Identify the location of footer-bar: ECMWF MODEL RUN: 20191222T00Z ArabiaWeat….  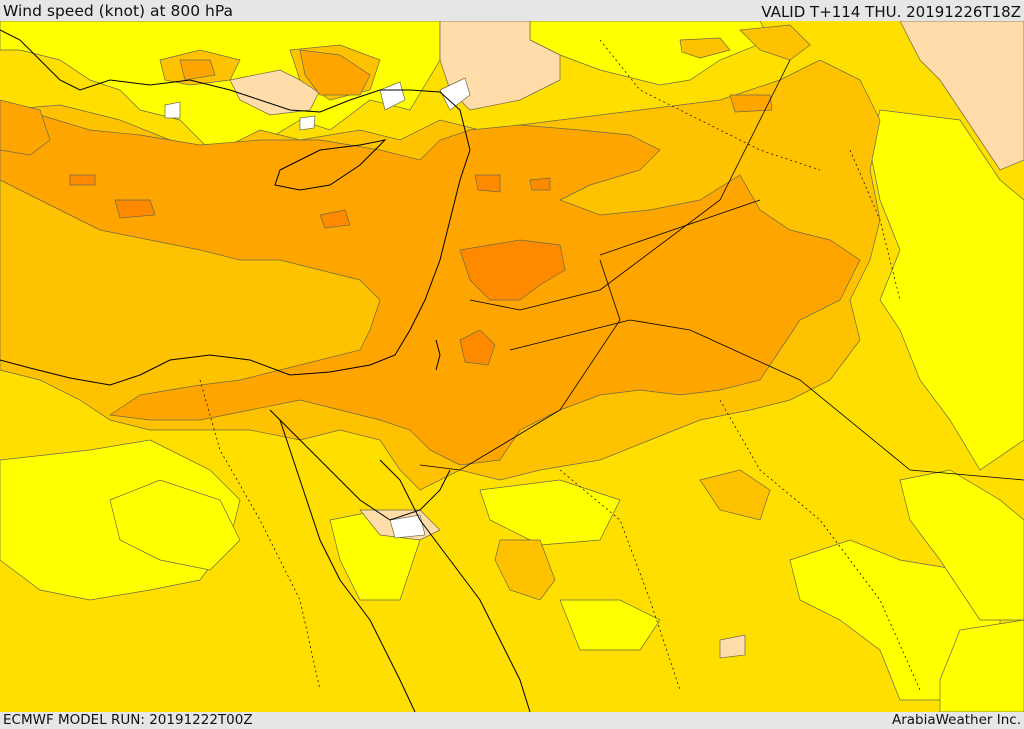
(512, 720).